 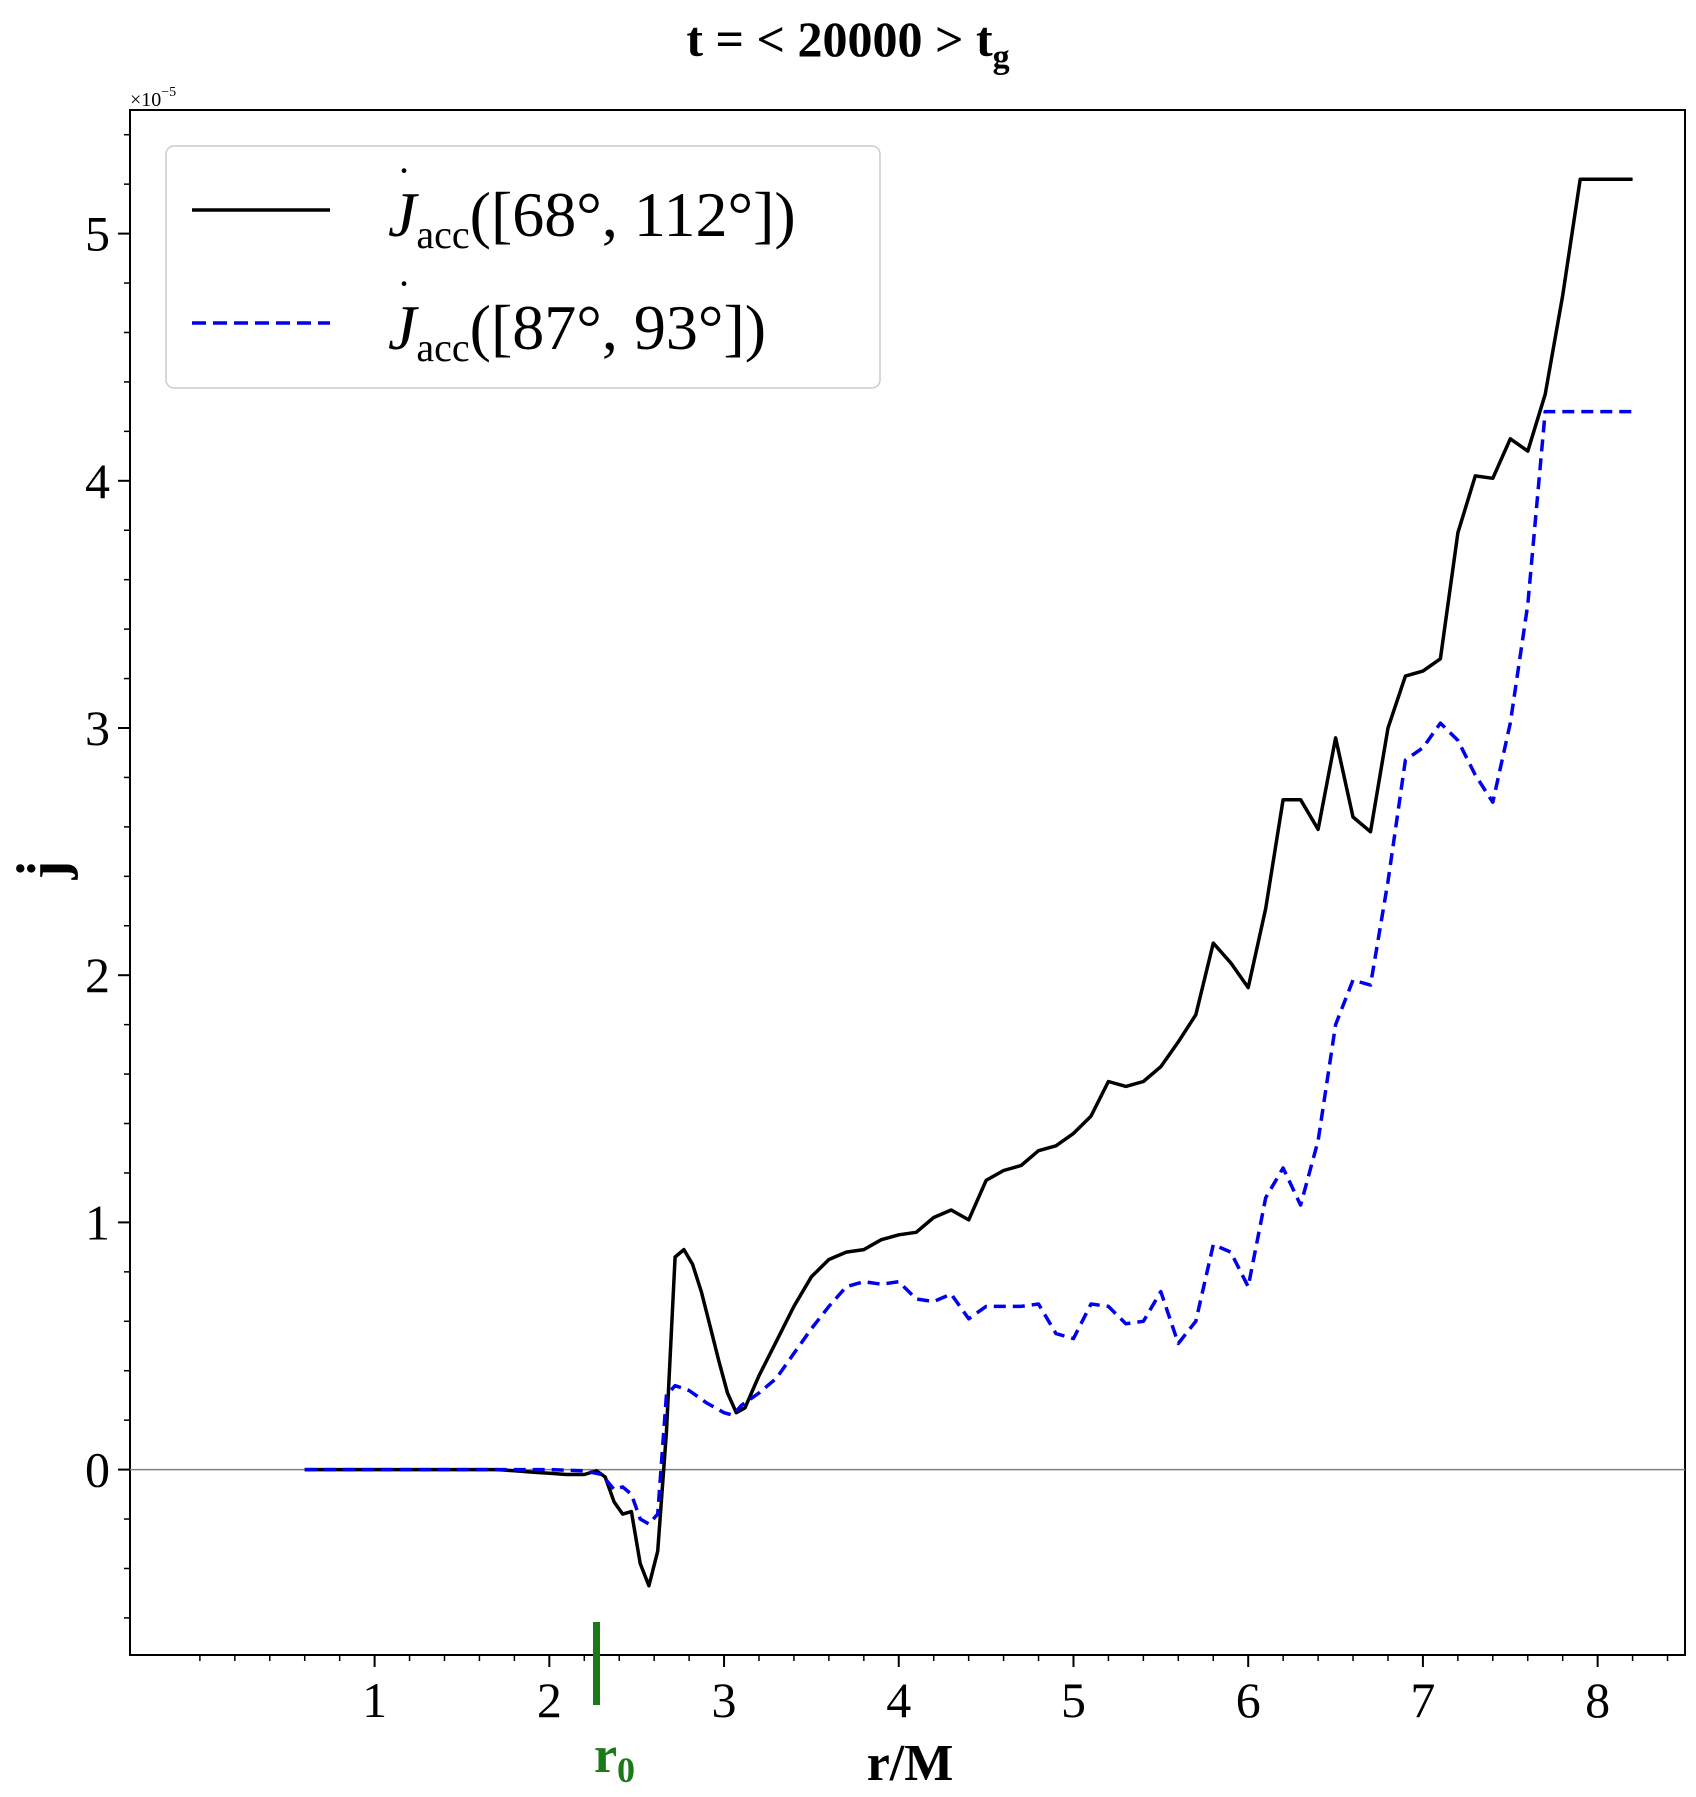 What do you see at coordinates (898, 1700) in the screenshot?
I see `x-tick-label: 4` at bounding box center [898, 1700].